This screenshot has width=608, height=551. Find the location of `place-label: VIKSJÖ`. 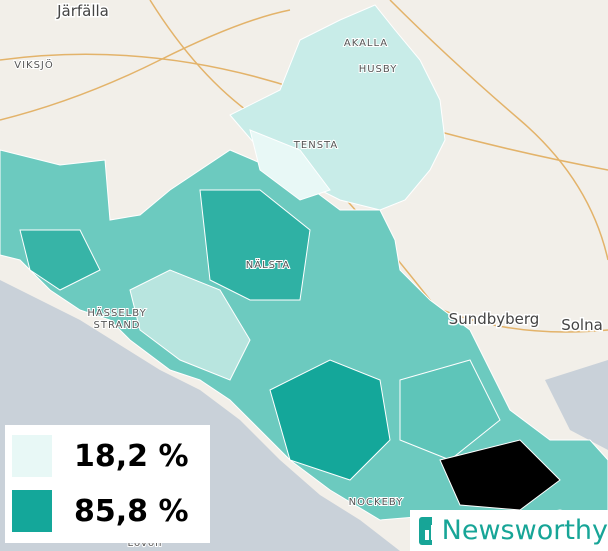

place-label: VIKSJÖ is located at coordinates (34, 64).